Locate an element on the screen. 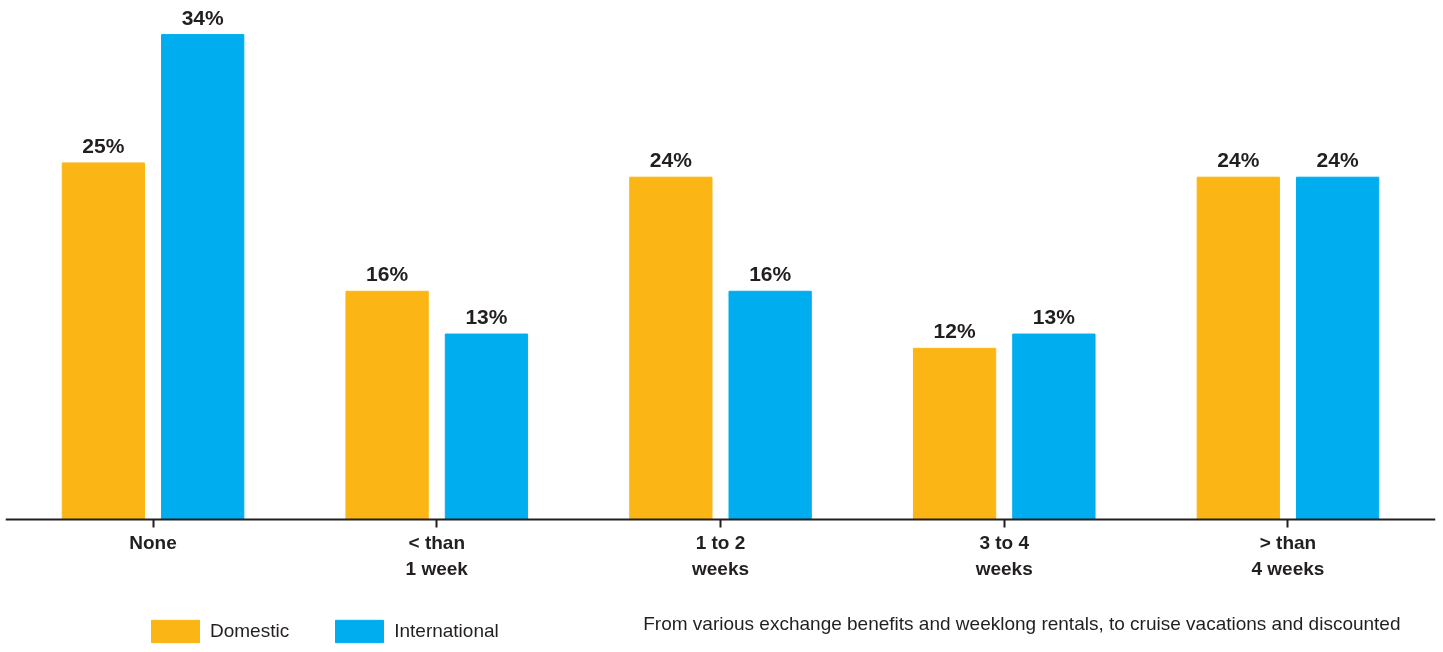 The image size is (1443, 652). x-tick-label: None is located at coordinates (153, 543).